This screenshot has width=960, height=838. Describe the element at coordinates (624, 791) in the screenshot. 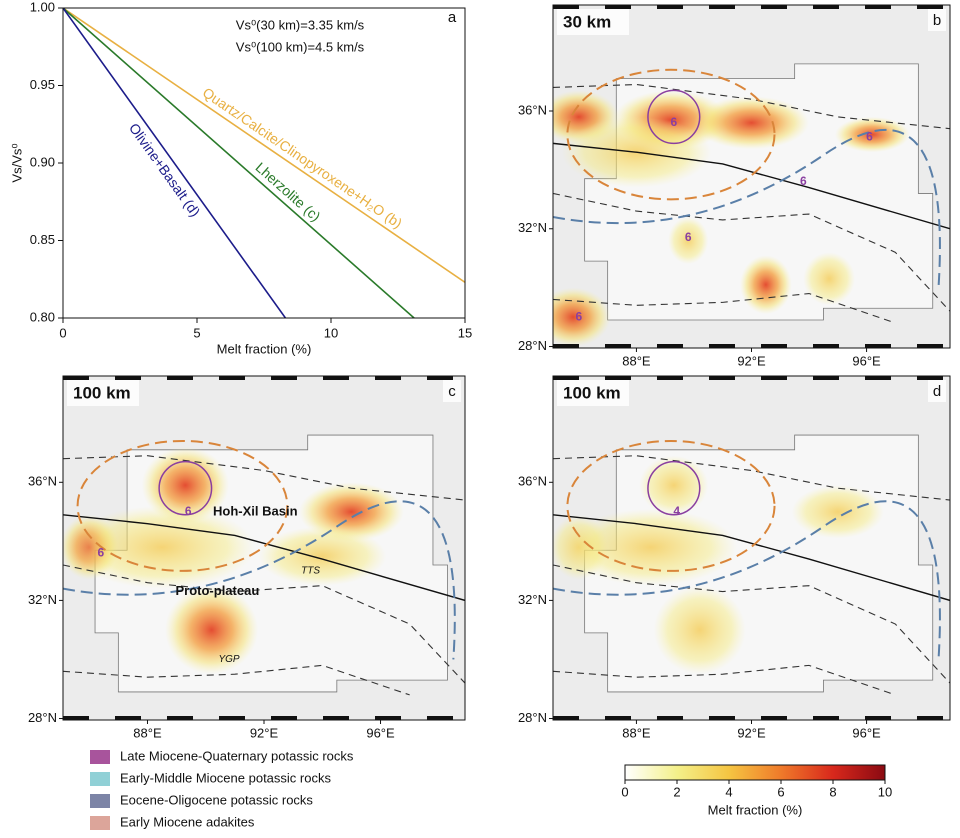

I see `colorbar-tick-label: 0` at that location.